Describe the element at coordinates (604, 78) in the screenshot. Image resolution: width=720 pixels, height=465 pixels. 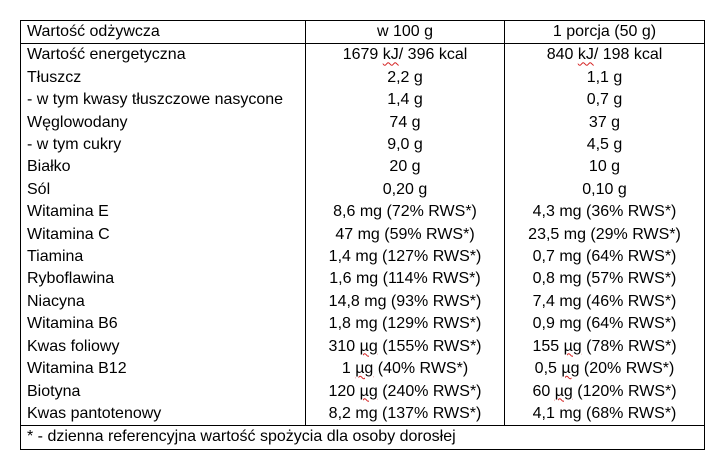
I see `value-per-portion: 1,1 g` at that location.